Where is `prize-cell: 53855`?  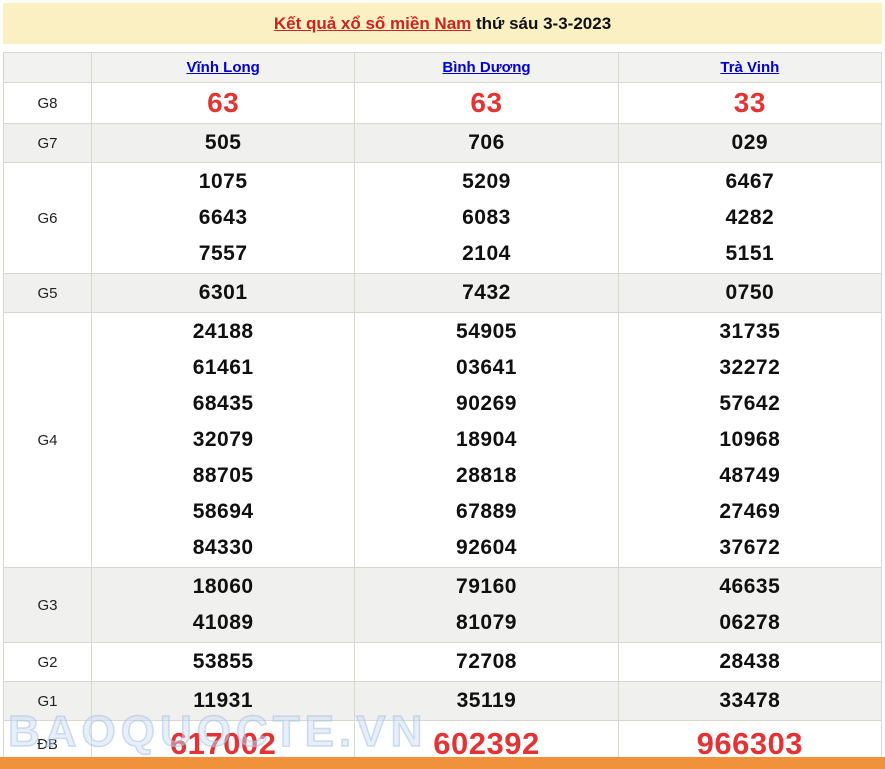
prize-cell: 53855 is located at coordinates (223, 662).